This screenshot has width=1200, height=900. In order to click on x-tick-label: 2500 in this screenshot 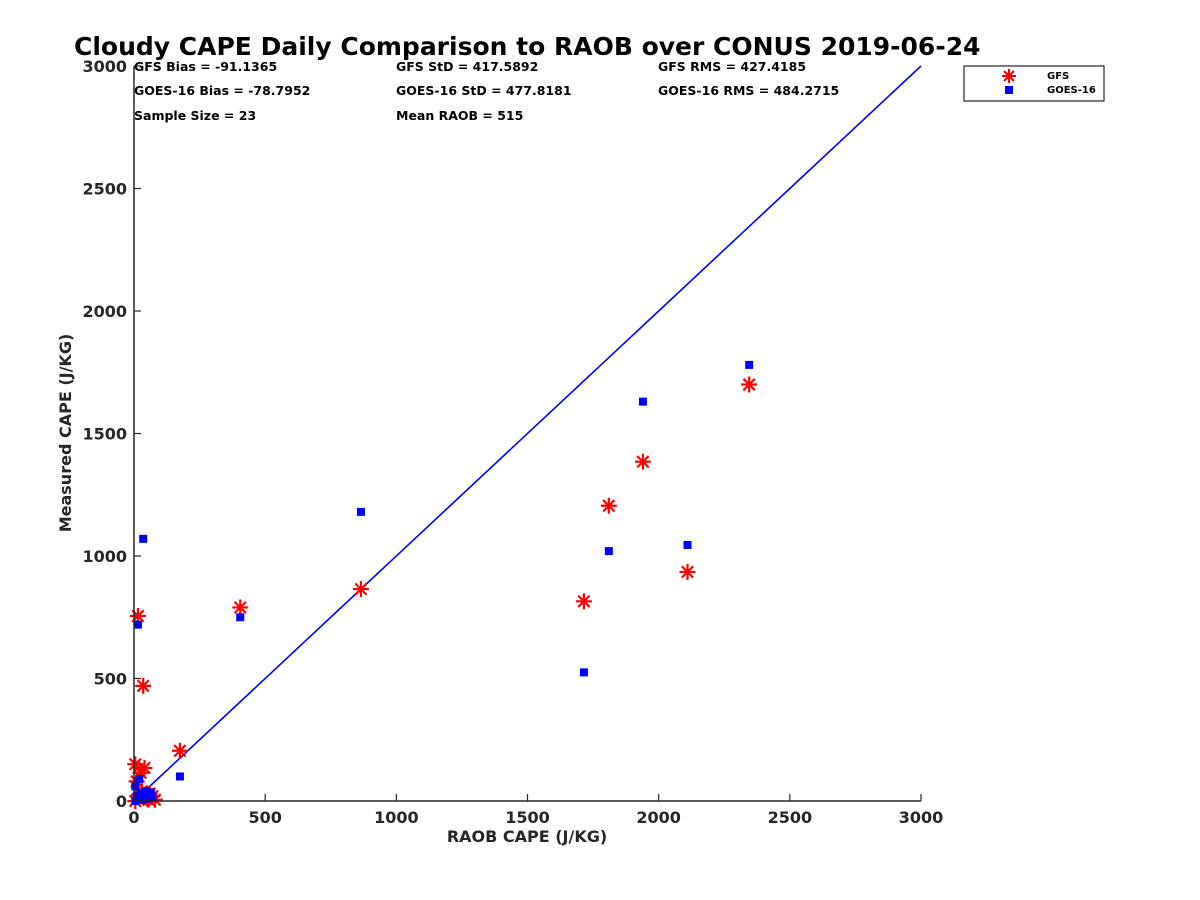, I will do `click(790, 817)`.